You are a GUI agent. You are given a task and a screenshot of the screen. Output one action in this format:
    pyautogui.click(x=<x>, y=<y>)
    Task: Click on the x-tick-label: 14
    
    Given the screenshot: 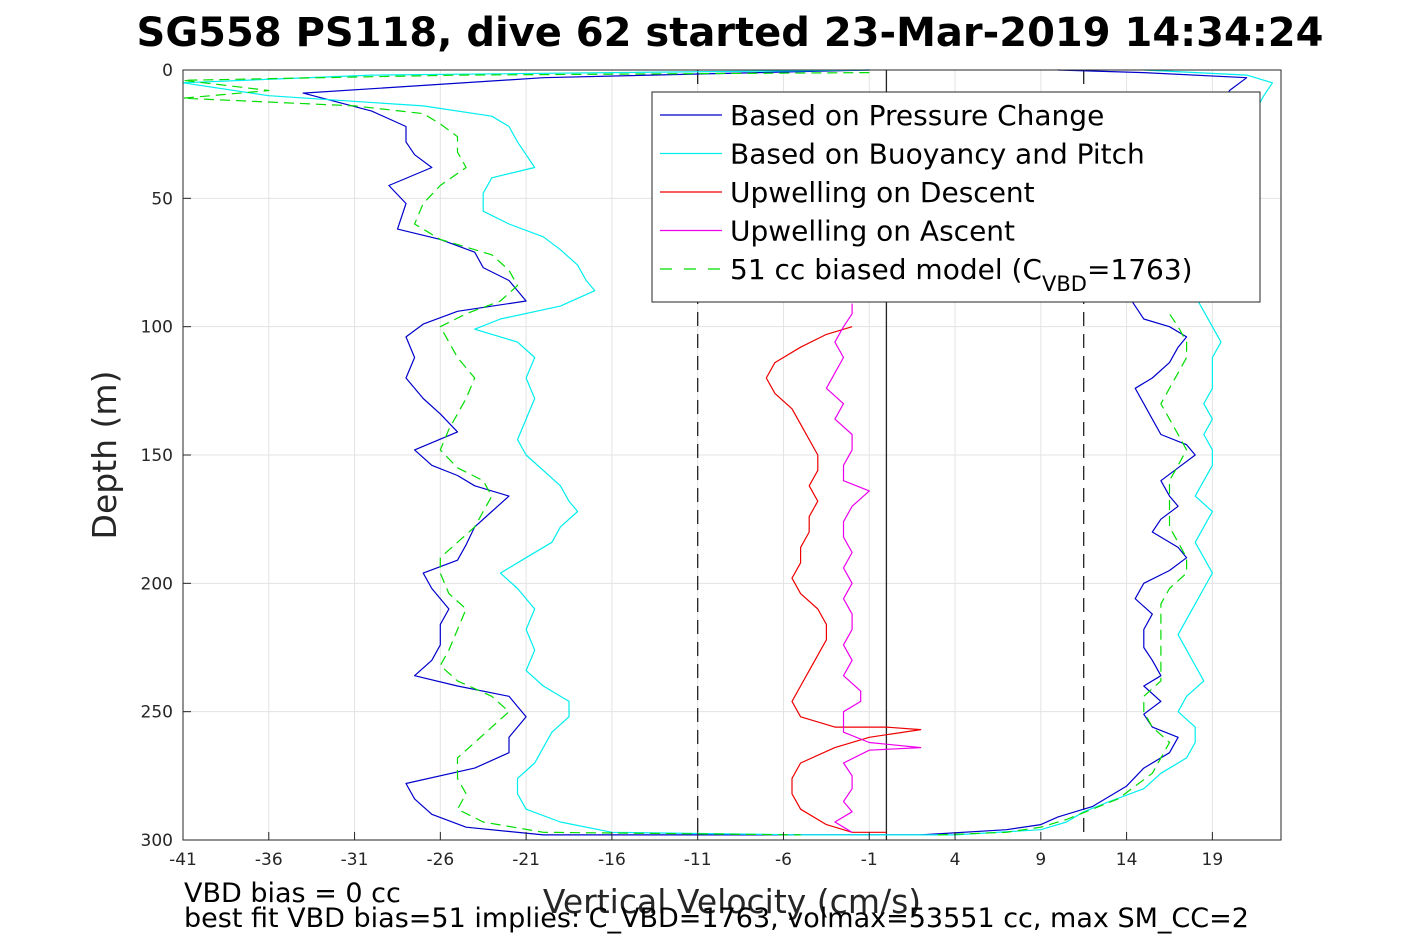 What is the action you would take?
    pyautogui.click(x=1127, y=860)
    